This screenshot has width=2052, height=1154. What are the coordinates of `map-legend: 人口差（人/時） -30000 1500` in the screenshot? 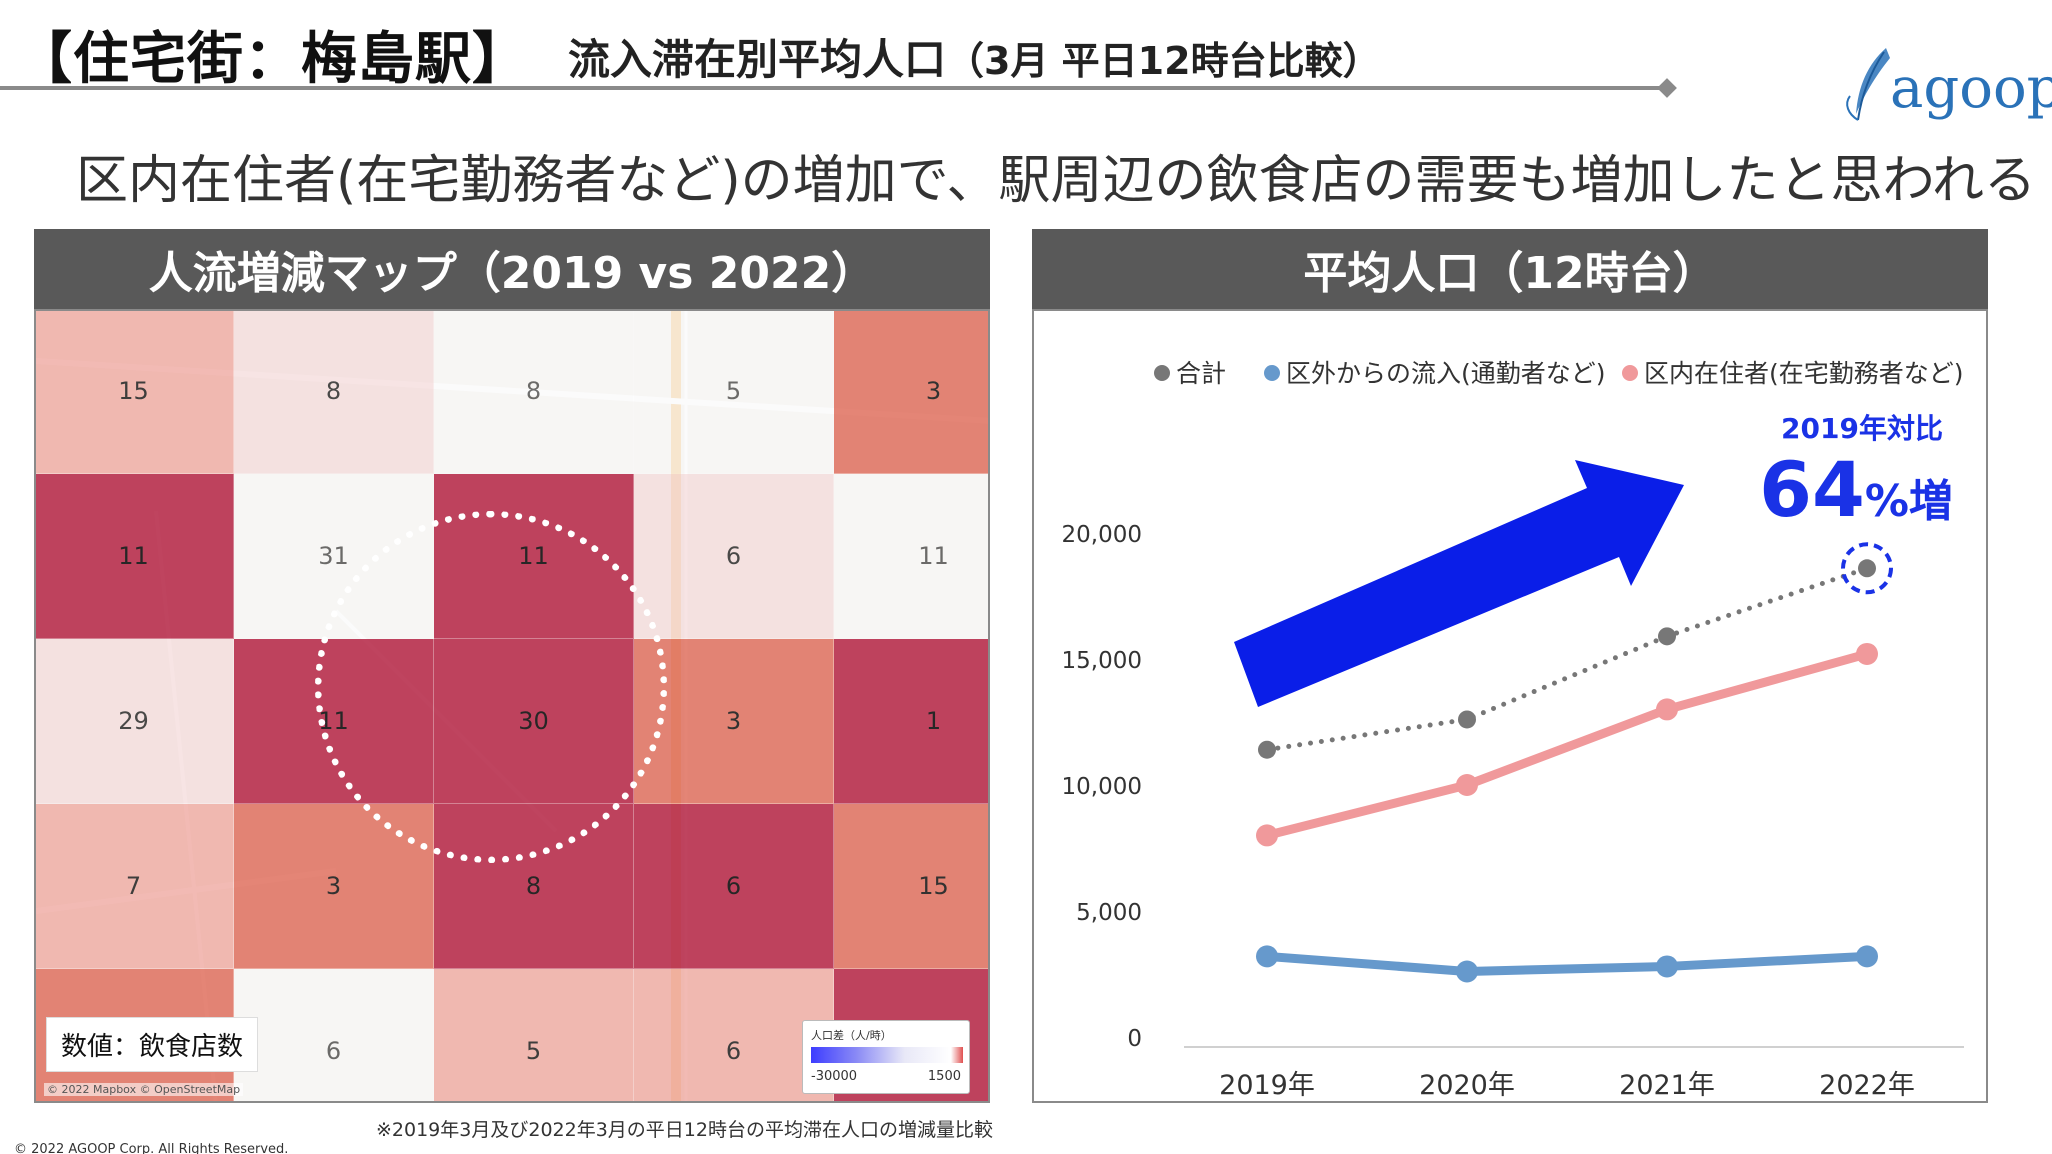 It's located at (886, 1057).